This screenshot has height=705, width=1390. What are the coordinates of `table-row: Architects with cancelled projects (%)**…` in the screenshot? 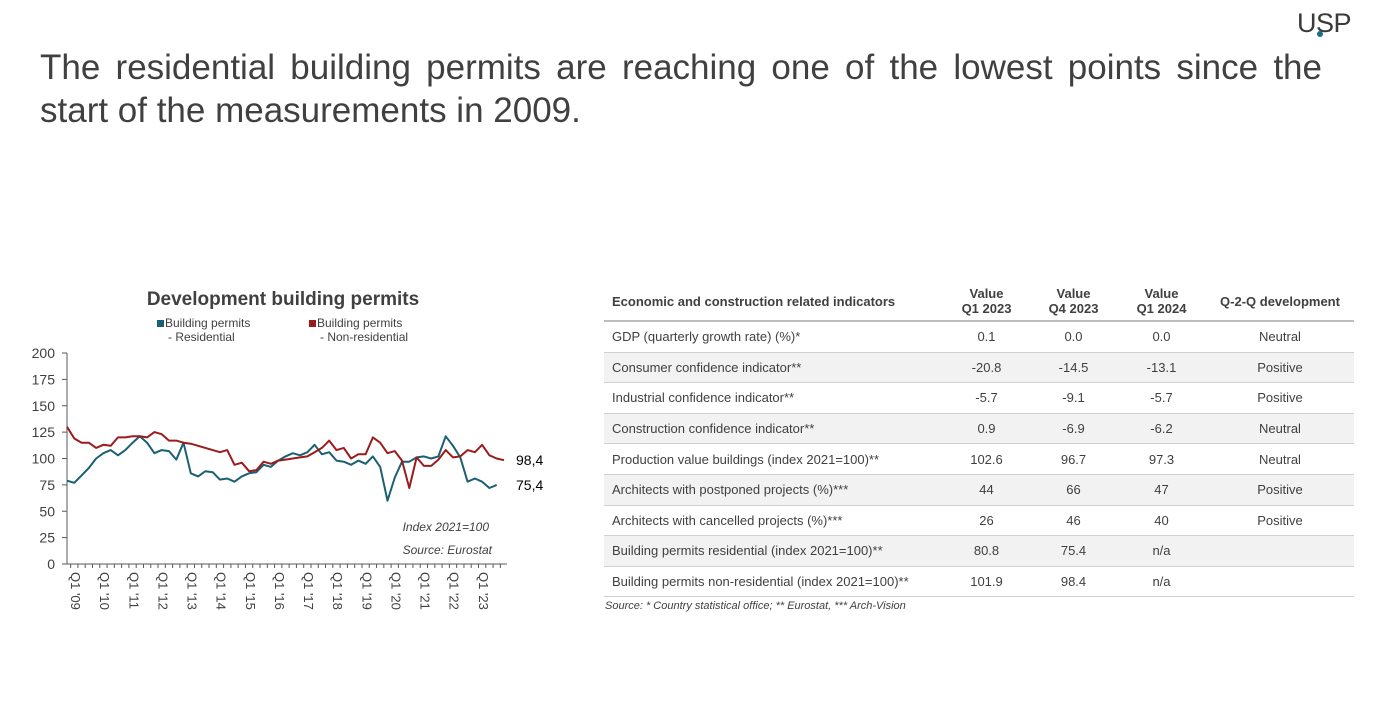 It's located at (979, 521).